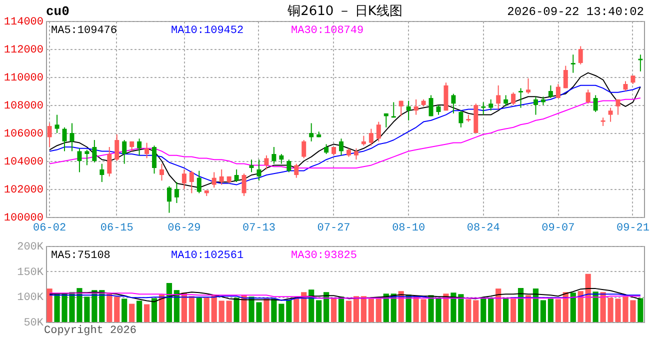 Image resolution: width=660 pixels, height=360 pixels. Describe the element at coordinates (84, 31) in the screenshot. I see `text: MA5:109476` at that location.